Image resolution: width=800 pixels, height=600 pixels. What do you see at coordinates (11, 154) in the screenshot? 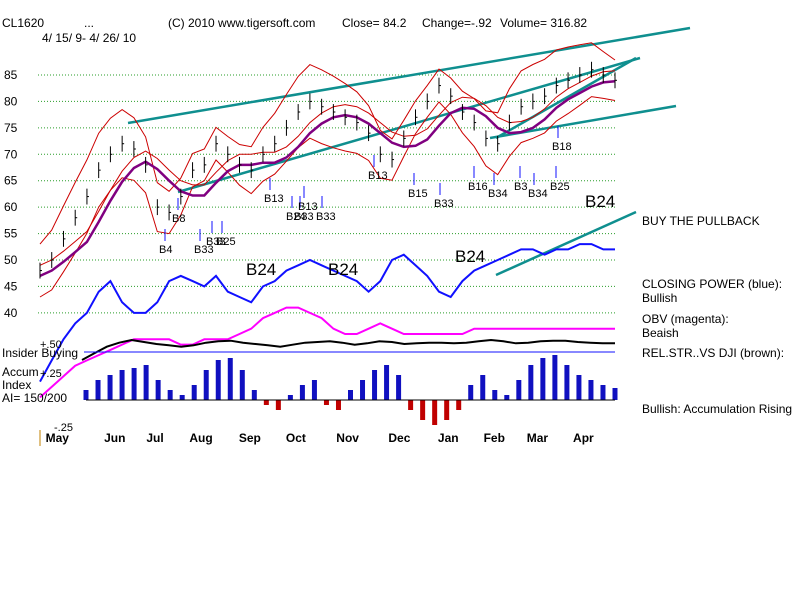
I see `y-tick-label: 70` at bounding box center [11, 154].